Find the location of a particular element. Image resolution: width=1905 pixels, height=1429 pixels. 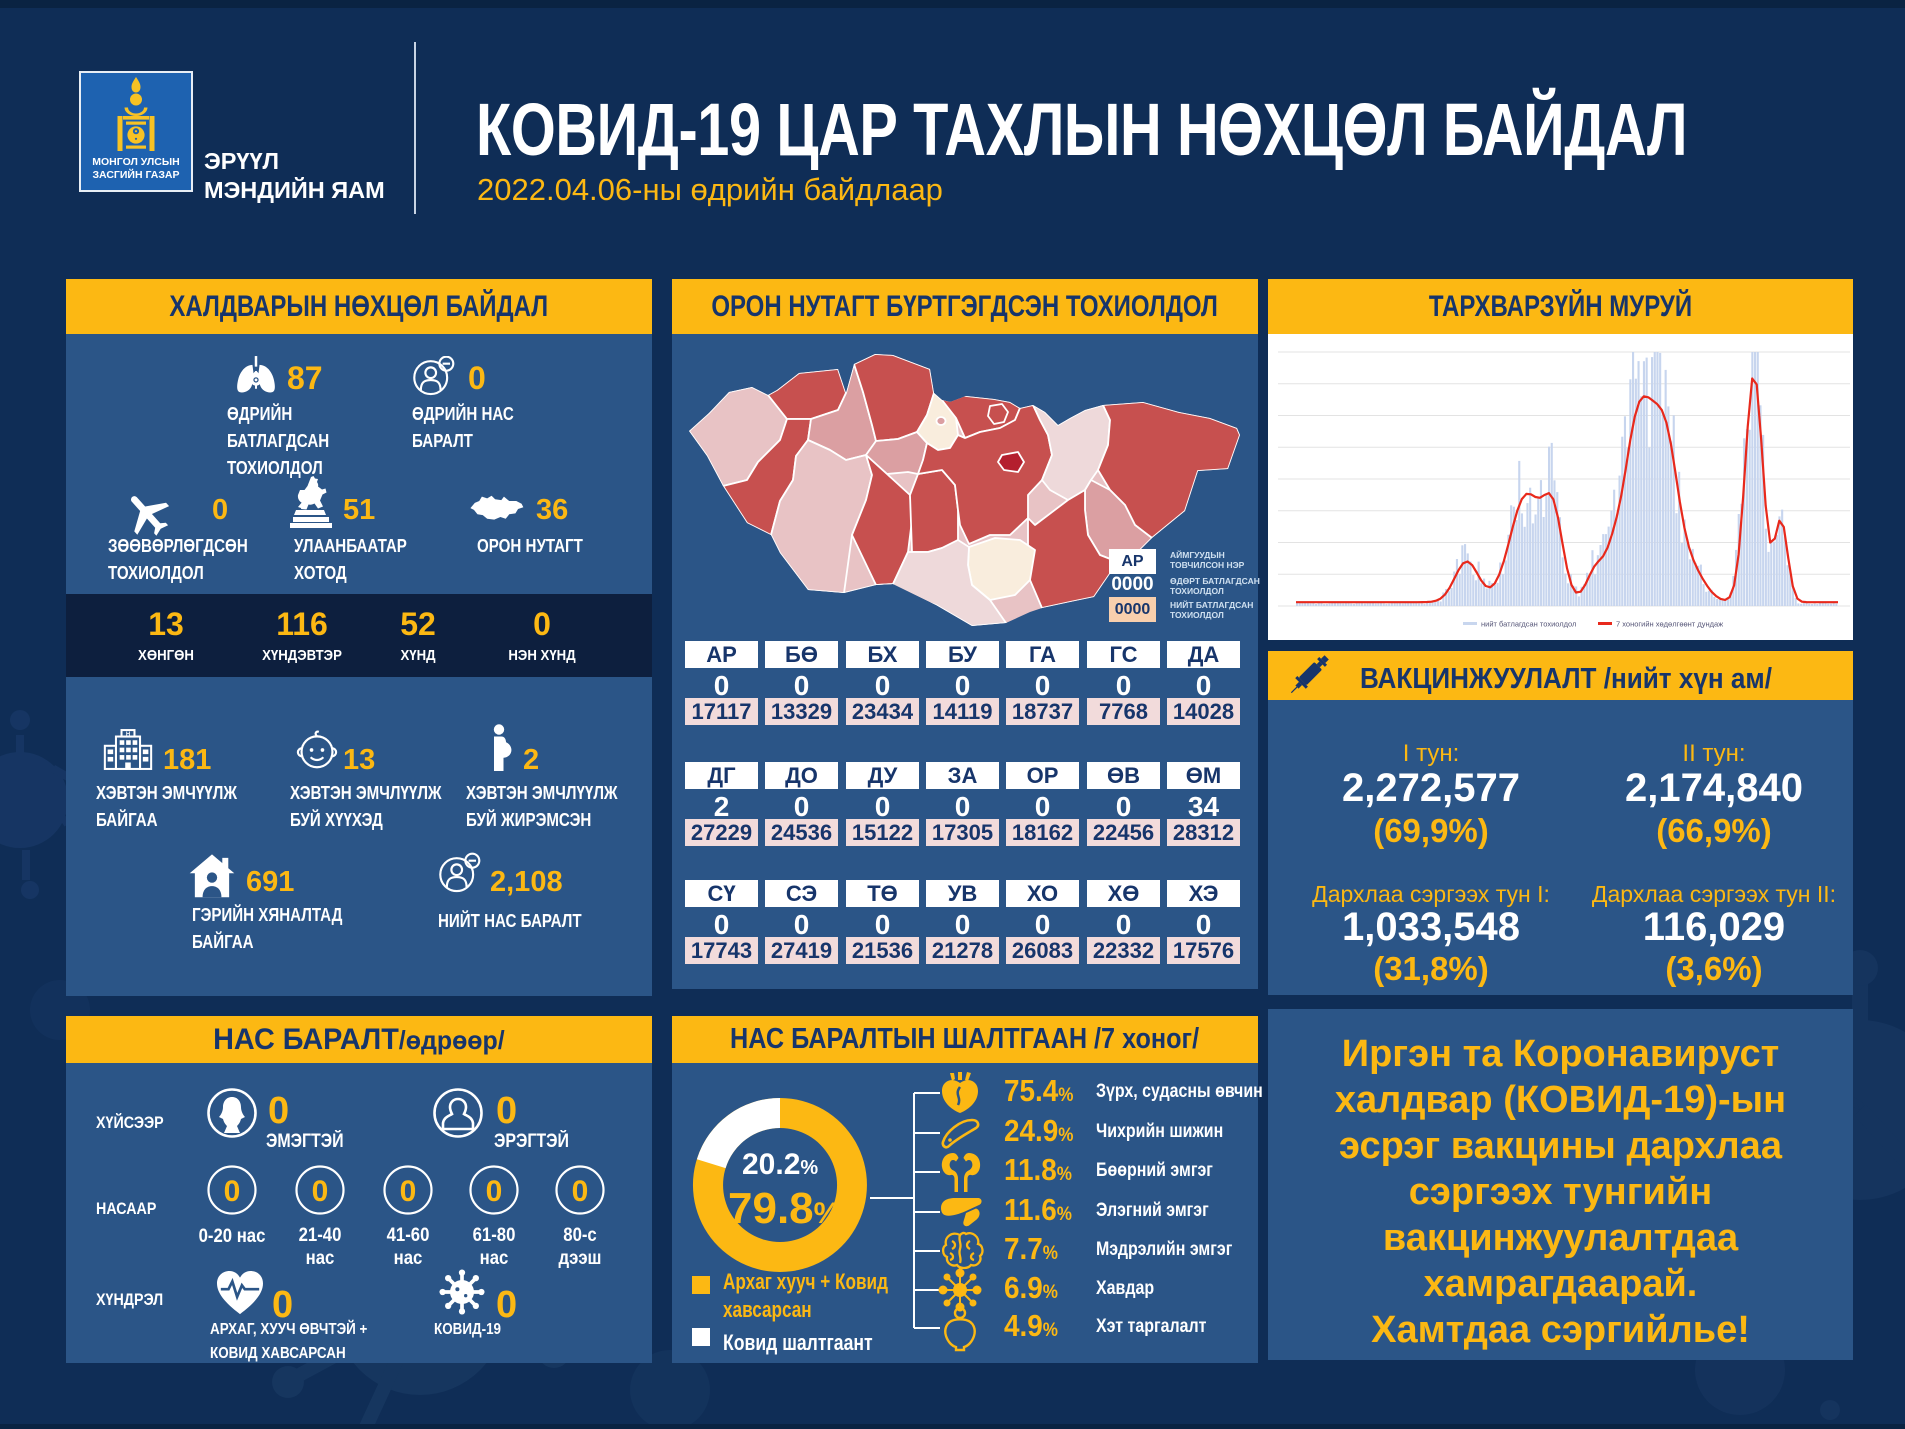

svg-text: 7 хоногийн хөдөлгөөнт дундаж is located at coordinates (1669, 624).